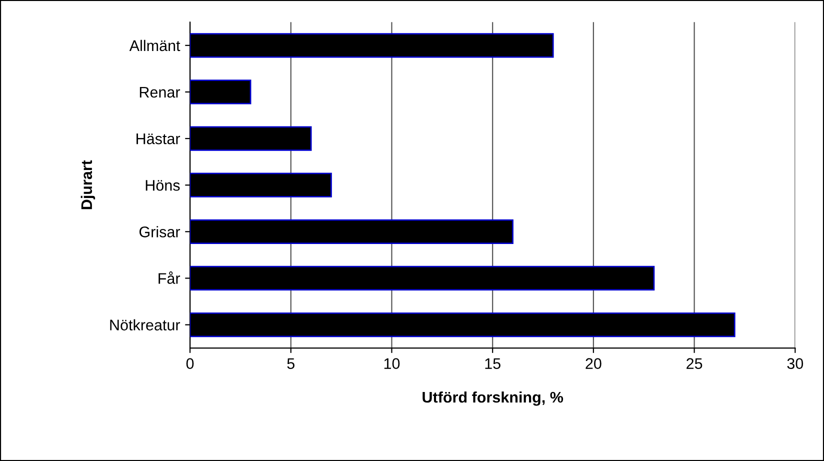 The height and width of the screenshot is (461, 824). What do you see at coordinates (145, 324) in the screenshot?
I see `y-tick-label: Nötkreatur` at bounding box center [145, 324].